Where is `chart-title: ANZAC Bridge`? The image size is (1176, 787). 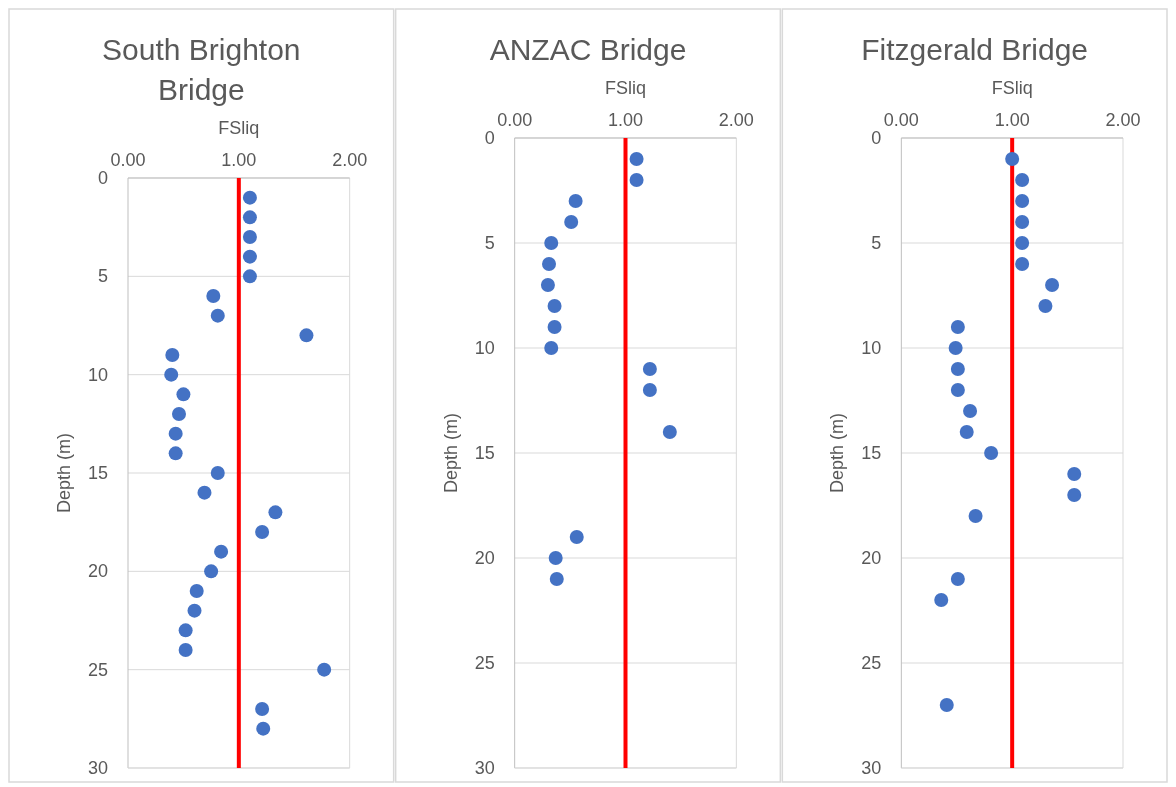 chart-title: ANZAC Bridge is located at coordinates (588, 49).